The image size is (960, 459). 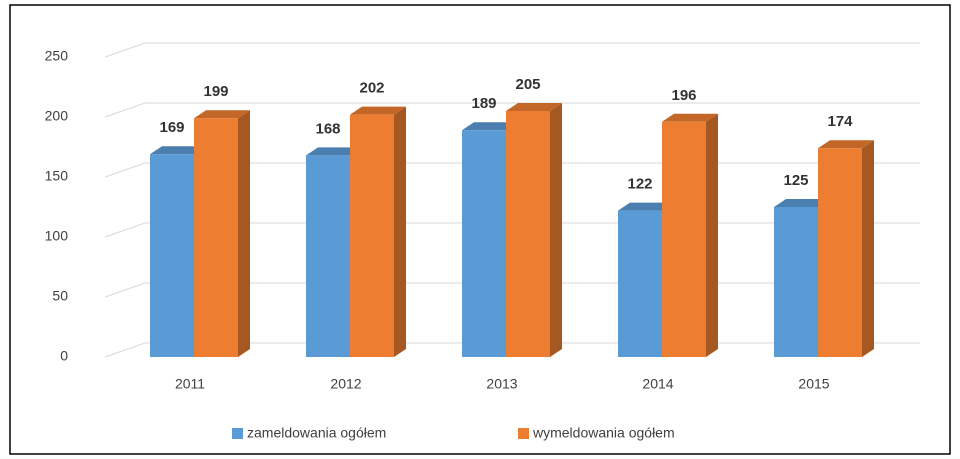 What do you see at coordinates (215, 91) in the screenshot?
I see `value-label: 199` at bounding box center [215, 91].